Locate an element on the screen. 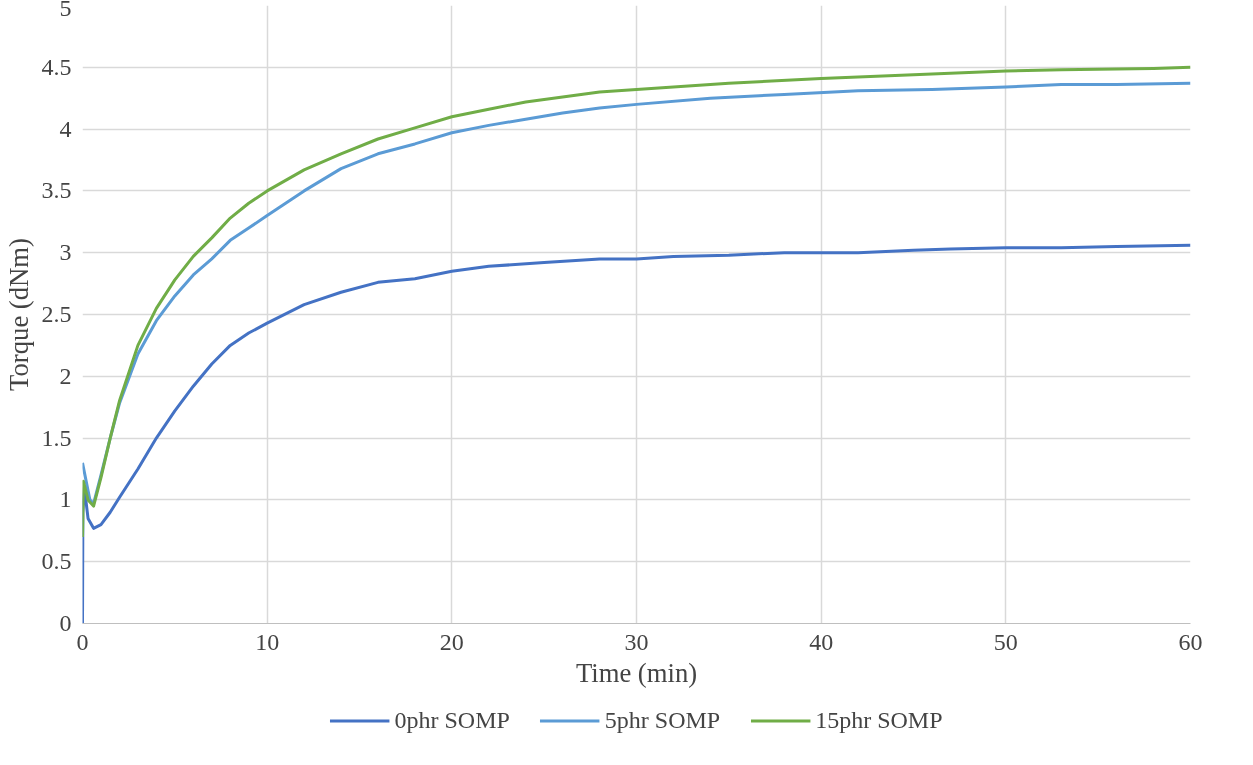  legend-label: 5phr SOMP is located at coordinates (662, 720).